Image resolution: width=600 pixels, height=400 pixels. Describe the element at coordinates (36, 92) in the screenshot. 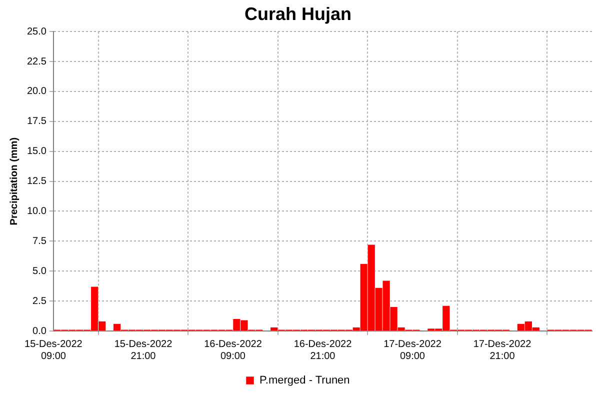

I see `y-tick-label: 20.0` at that location.